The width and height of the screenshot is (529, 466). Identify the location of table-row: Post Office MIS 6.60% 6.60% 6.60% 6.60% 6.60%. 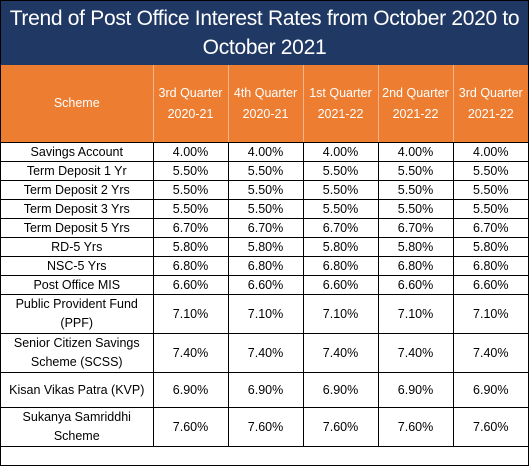
(264, 285).